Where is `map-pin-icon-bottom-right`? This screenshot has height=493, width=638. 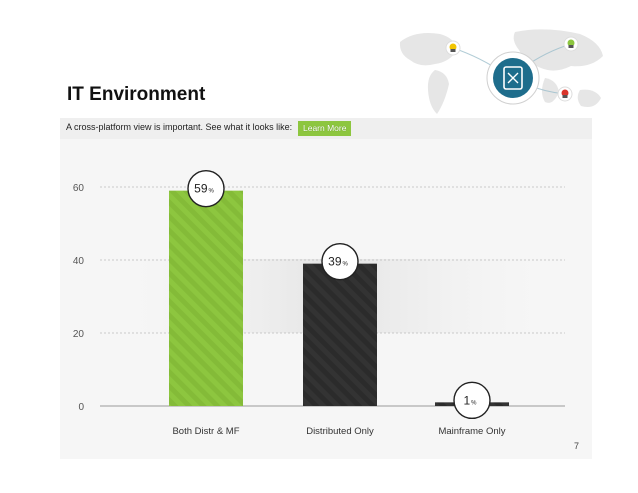
map-pin-icon-bottom-right is located at coordinates (565, 94).